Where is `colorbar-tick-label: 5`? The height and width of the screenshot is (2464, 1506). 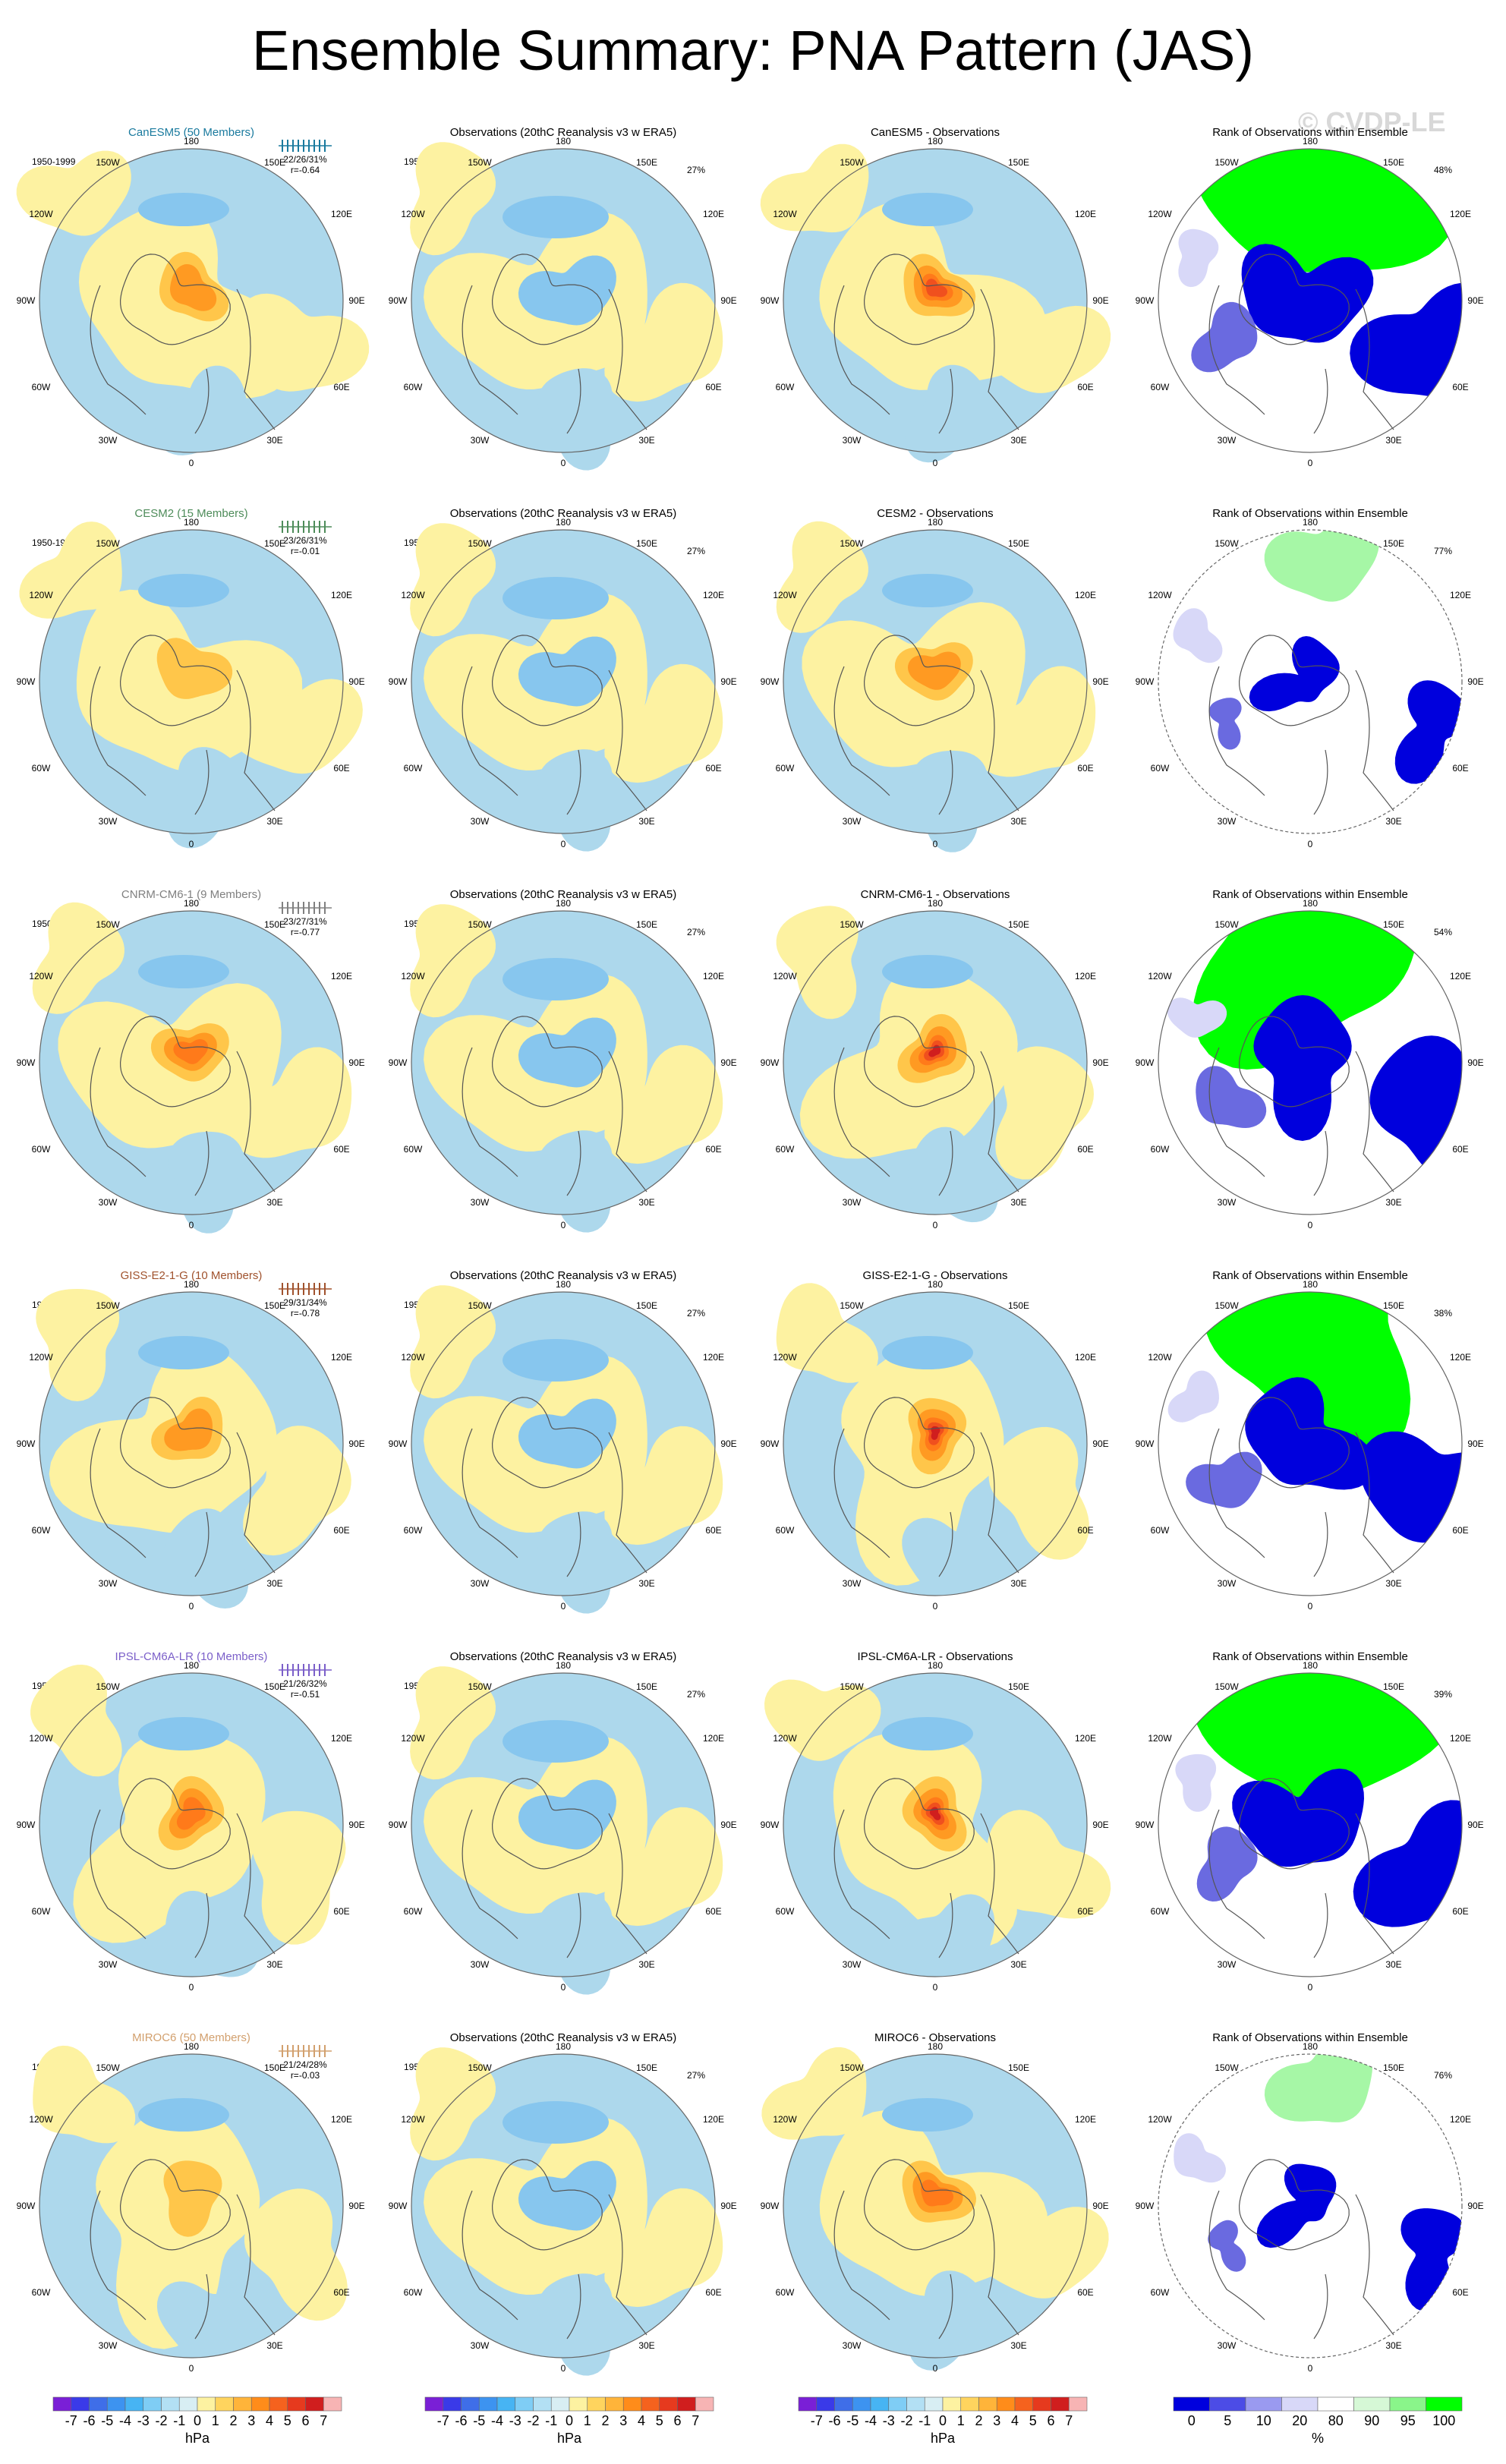
colorbar-tick-label: 5 is located at coordinates (287, 2420).